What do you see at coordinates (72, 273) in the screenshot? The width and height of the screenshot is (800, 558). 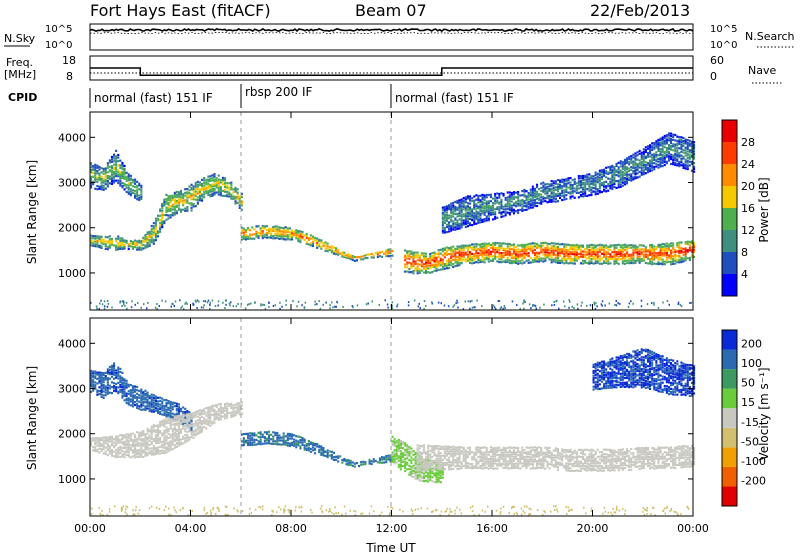 I see `y-tick-label: 1000` at bounding box center [72, 273].